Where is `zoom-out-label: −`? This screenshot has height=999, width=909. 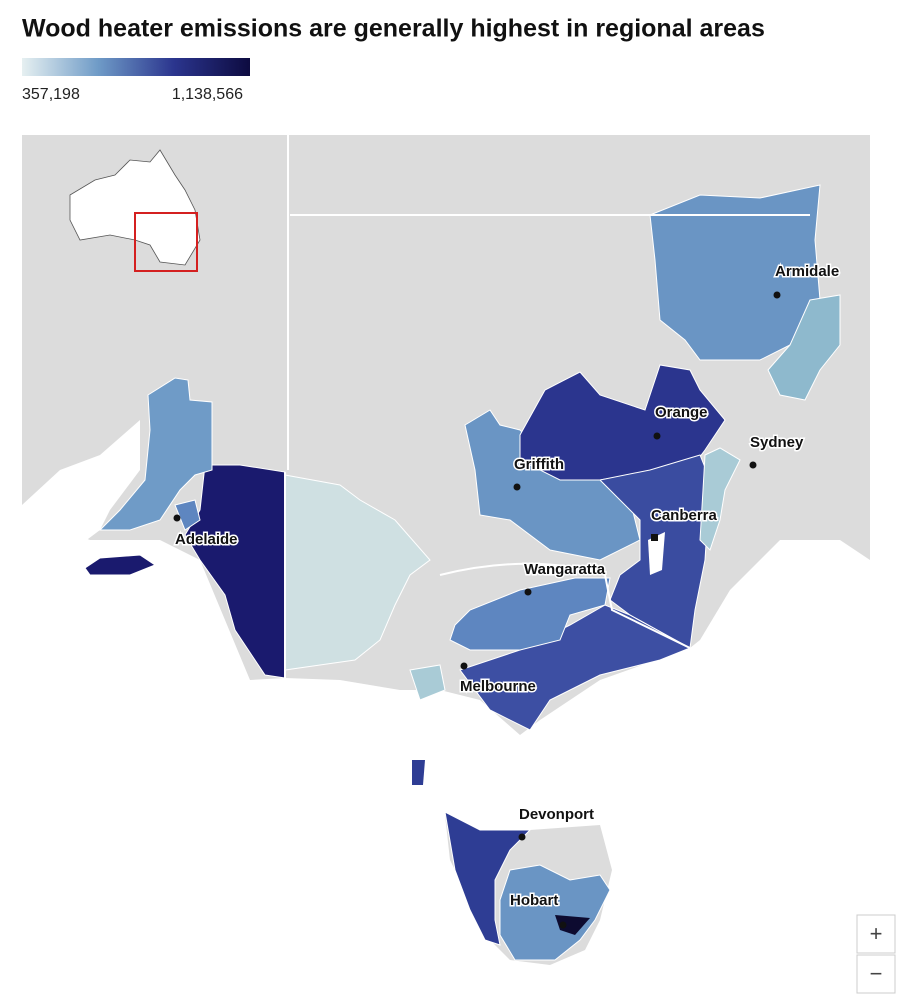
zoom-out-label: − is located at coordinates (876, 973).